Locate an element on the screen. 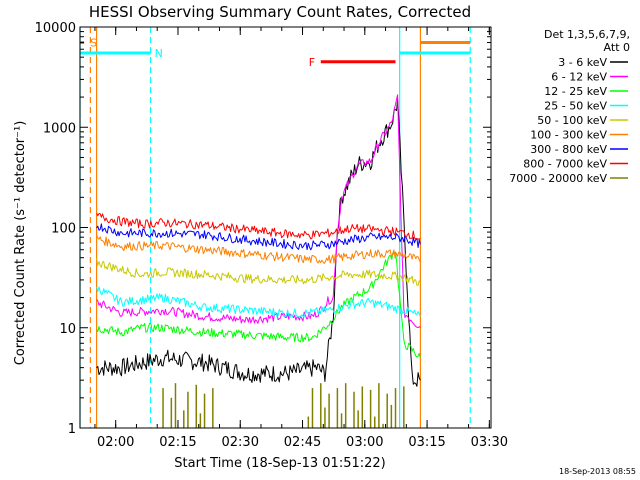 This screenshot has width=640, height=480. x-tick-label: 03:00 is located at coordinates (364, 442).